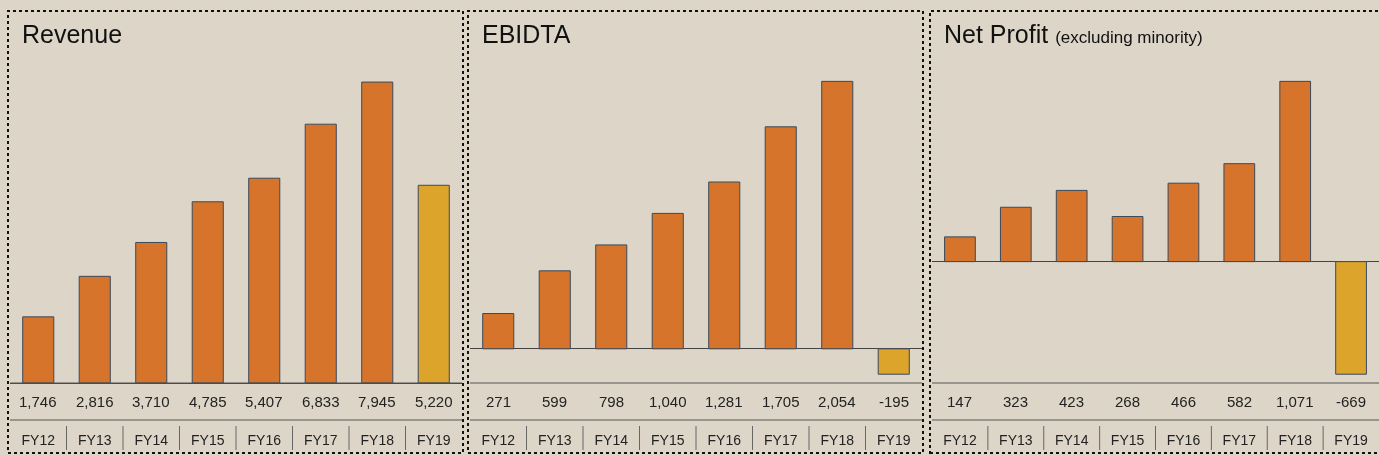 The width and height of the screenshot is (1379, 455). What do you see at coordinates (264, 401) in the screenshot?
I see `data-label: 5,407` at bounding box center [264, 401].